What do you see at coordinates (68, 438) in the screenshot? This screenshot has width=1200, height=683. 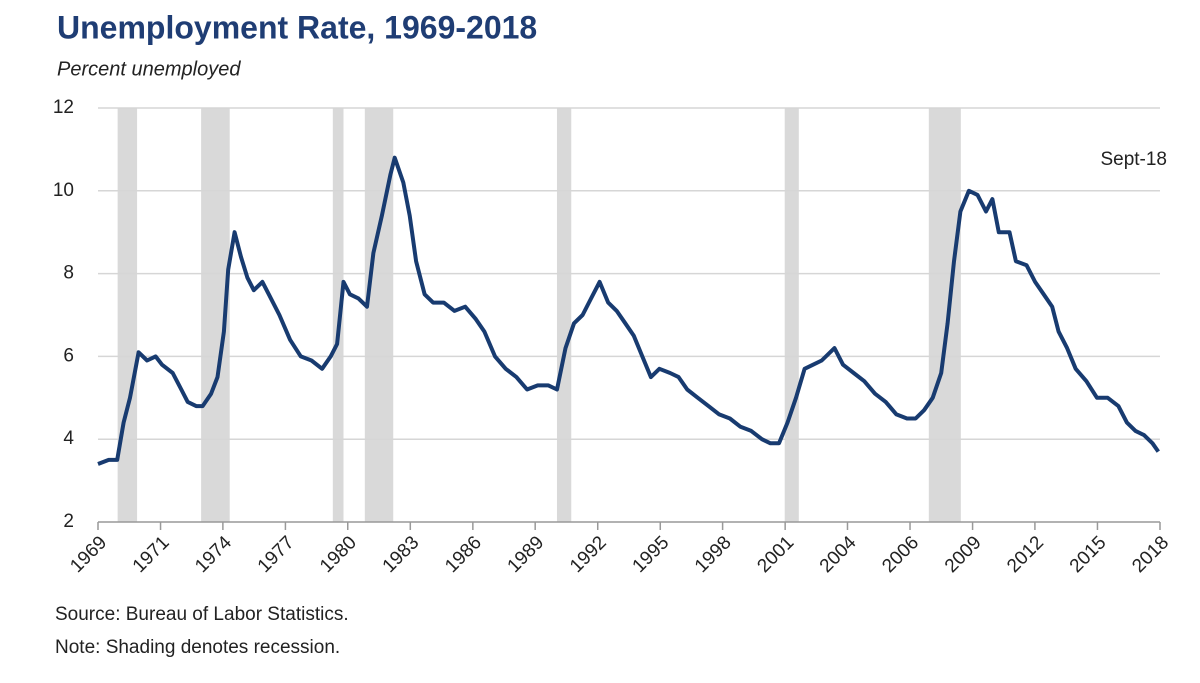 I see `y-tick-label: 4` at bounding box center [68, 438].